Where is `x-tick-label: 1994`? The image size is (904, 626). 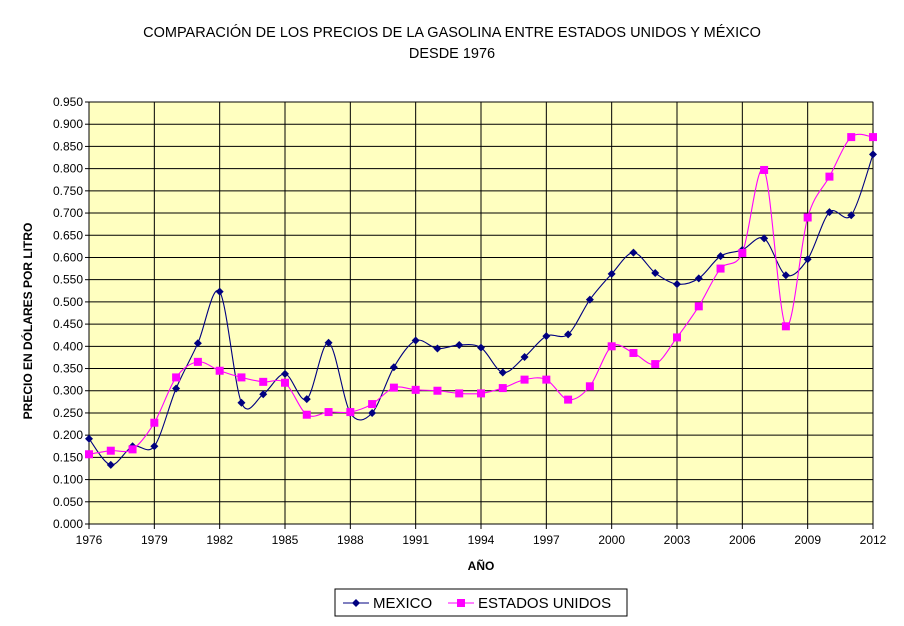 x-tick-label: 1994 is located at coordinates (481, 540).